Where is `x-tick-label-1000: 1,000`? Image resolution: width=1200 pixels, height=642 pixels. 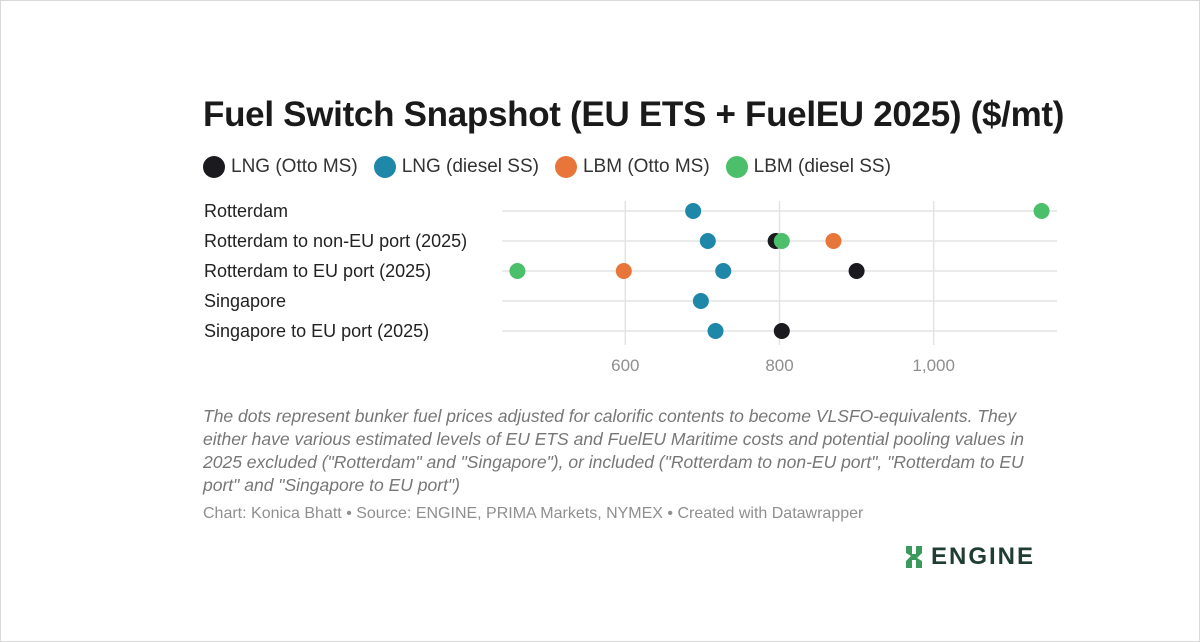 x-tick-label-1000: 1,000 is located at coordinates (933, 365).